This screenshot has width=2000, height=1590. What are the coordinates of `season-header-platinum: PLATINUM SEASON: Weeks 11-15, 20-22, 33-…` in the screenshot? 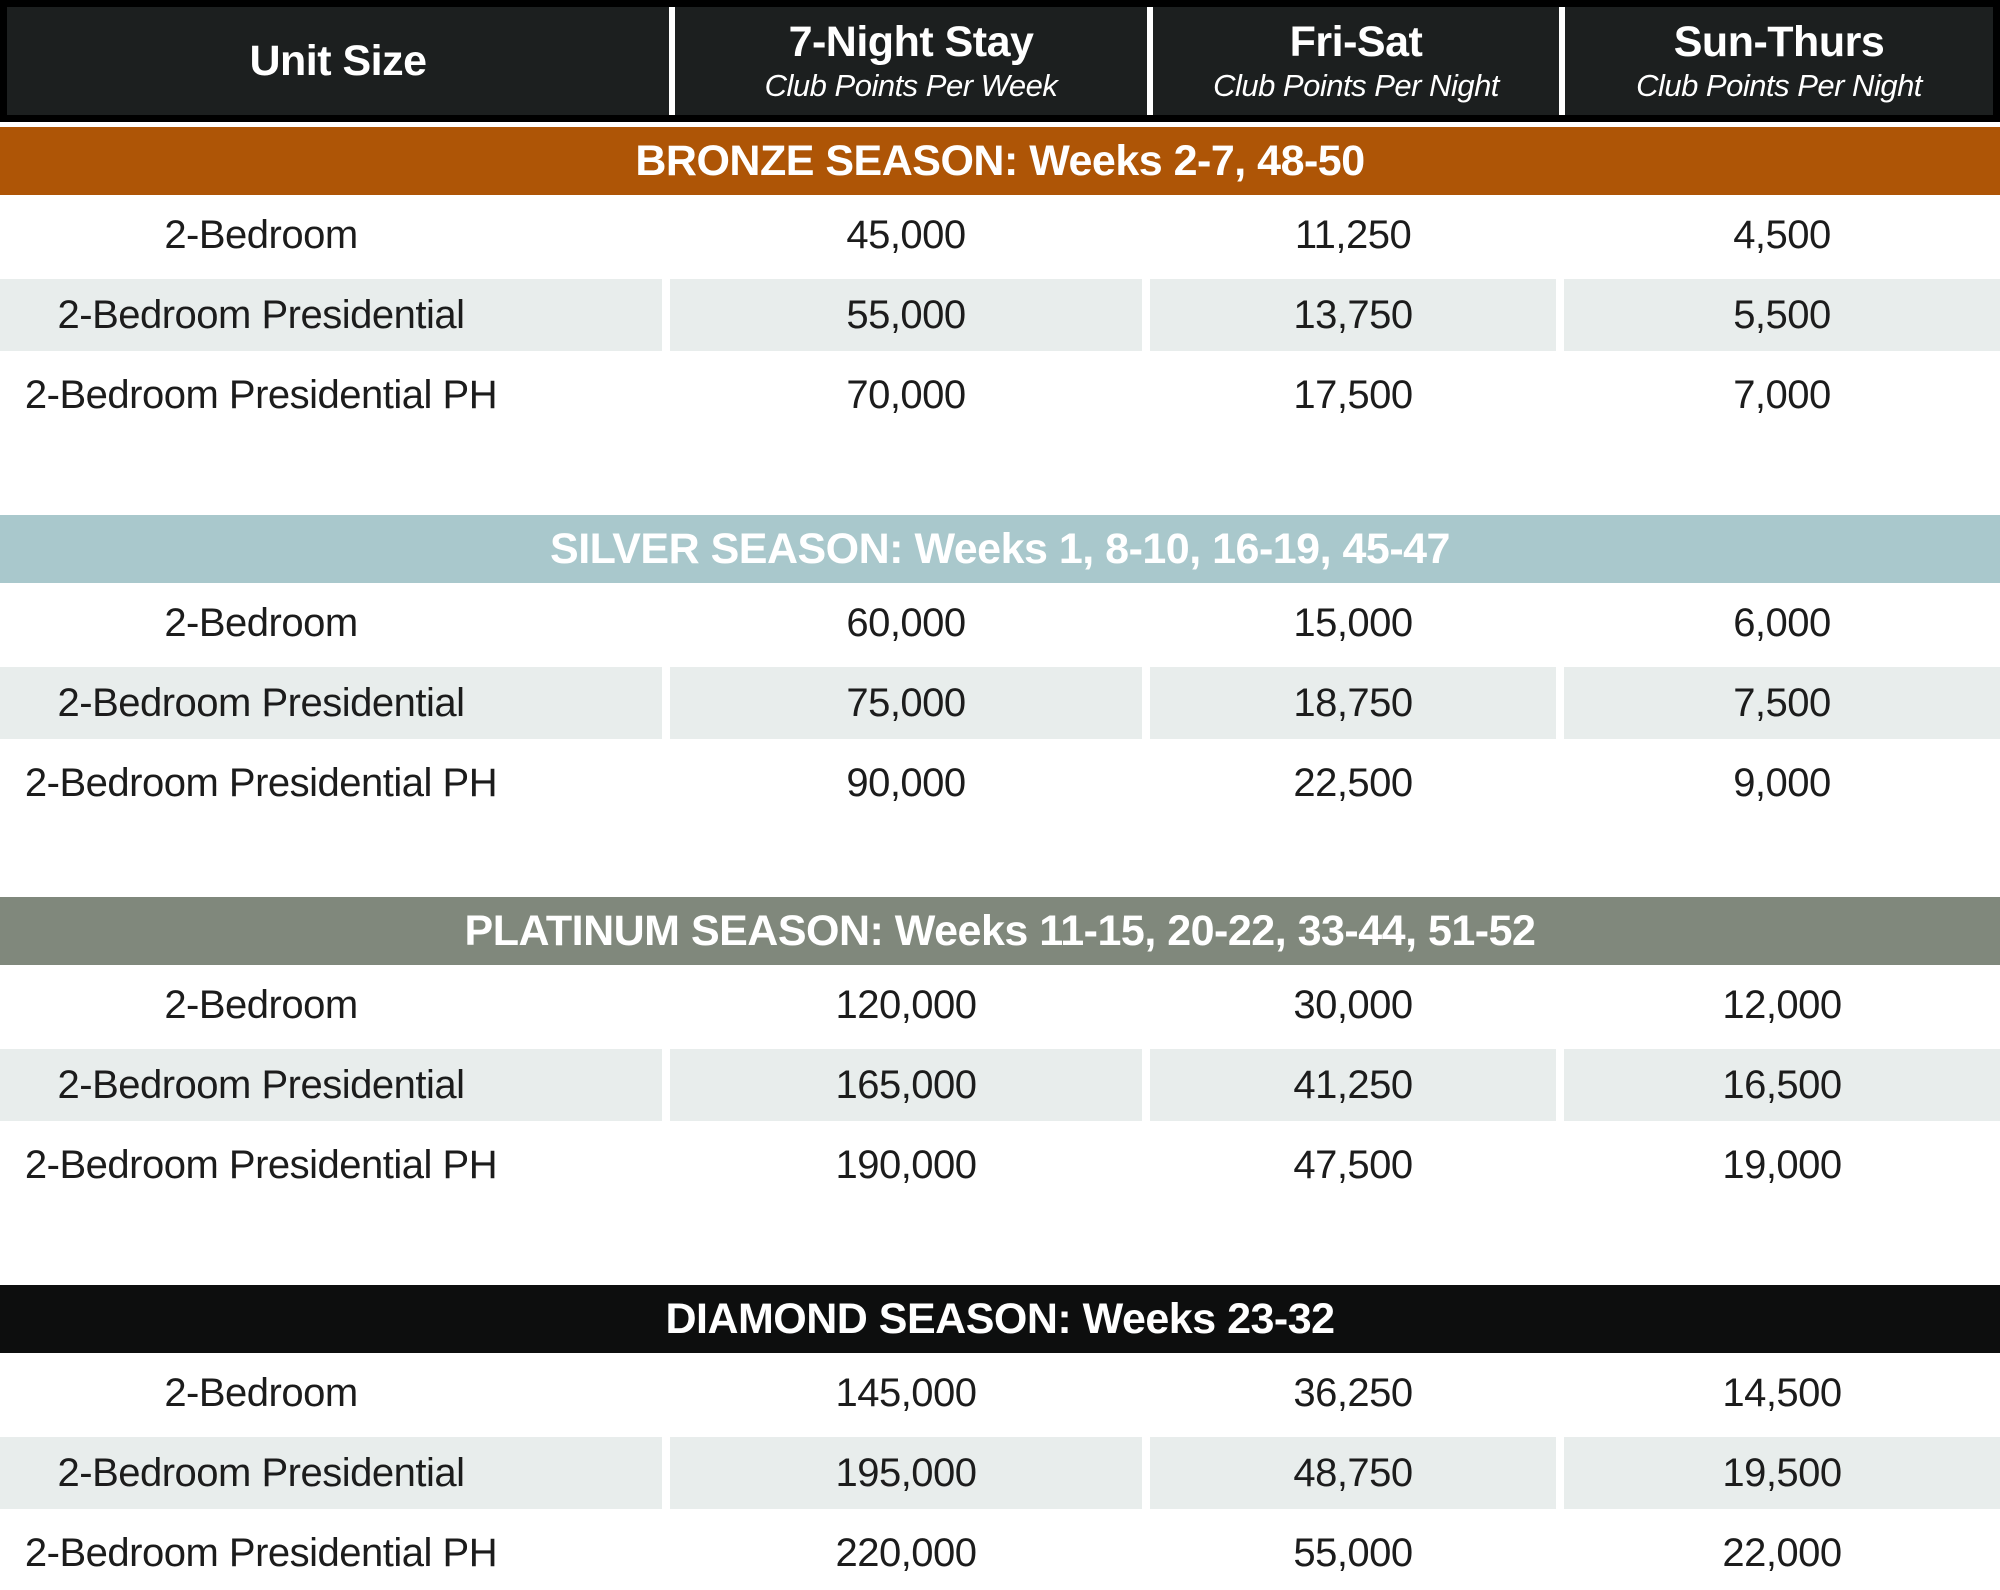 It's located at (1000, 931).